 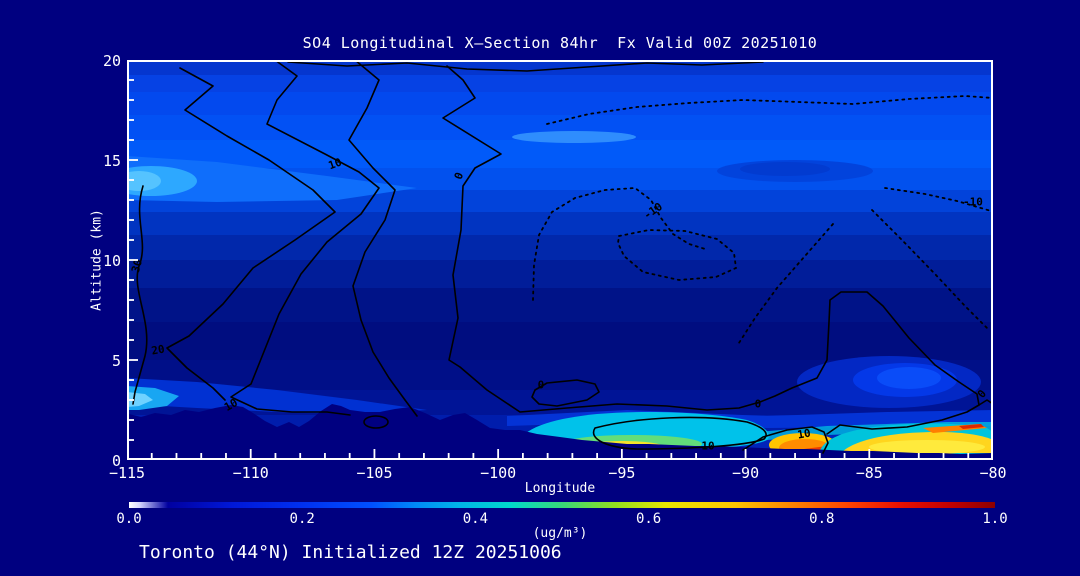 What do you see at coordinates (746, 473) in the screenshot?
I see `x-tick-label: −90` at bounding box center [746, 473].